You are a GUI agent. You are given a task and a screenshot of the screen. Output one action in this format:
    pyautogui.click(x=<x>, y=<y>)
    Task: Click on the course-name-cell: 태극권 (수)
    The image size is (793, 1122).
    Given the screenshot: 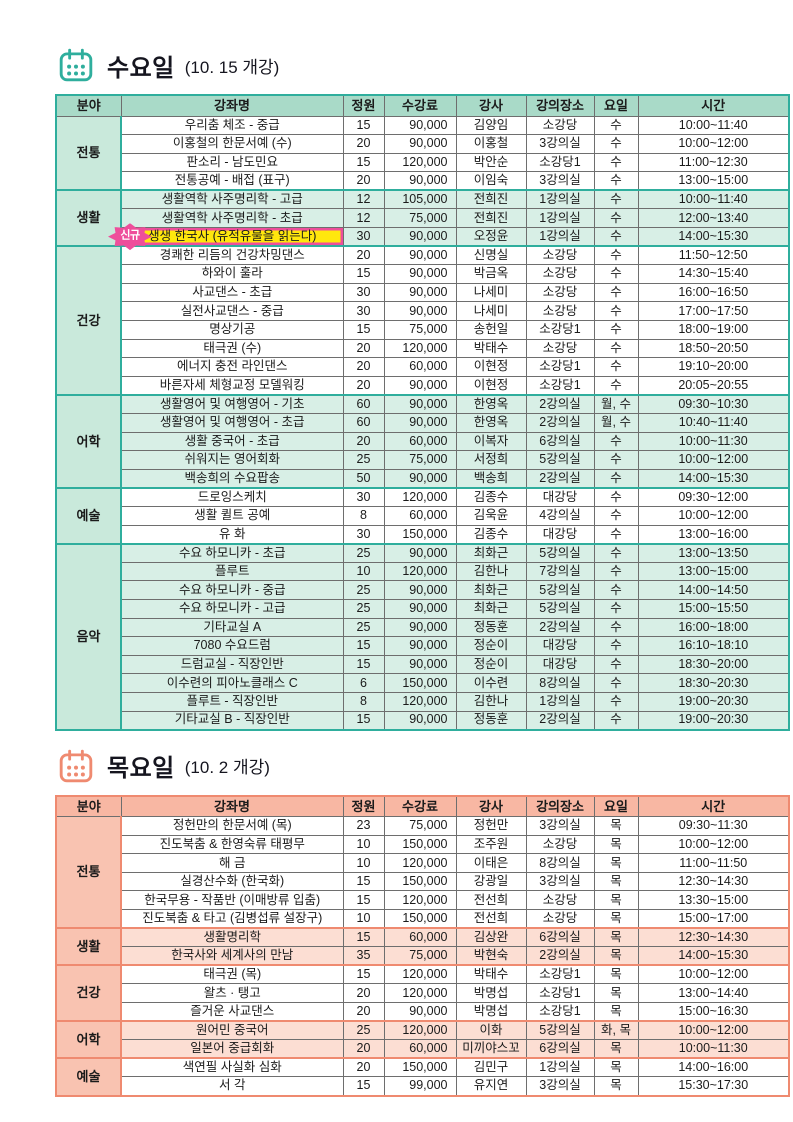 What is the action you would take?
    pyautogui.click(x=232, y=348)
    